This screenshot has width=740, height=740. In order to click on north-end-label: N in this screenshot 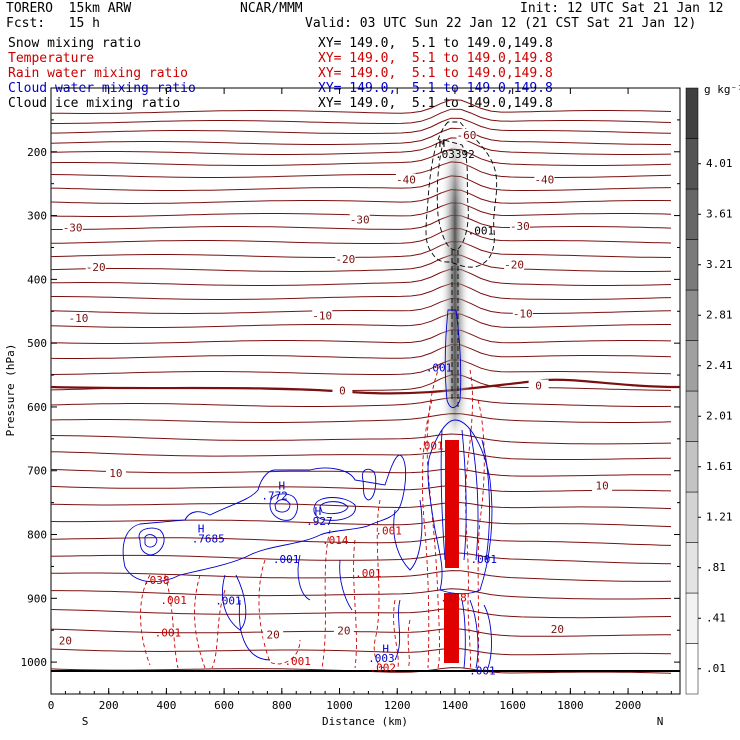, I will do `click(660, 721)`.